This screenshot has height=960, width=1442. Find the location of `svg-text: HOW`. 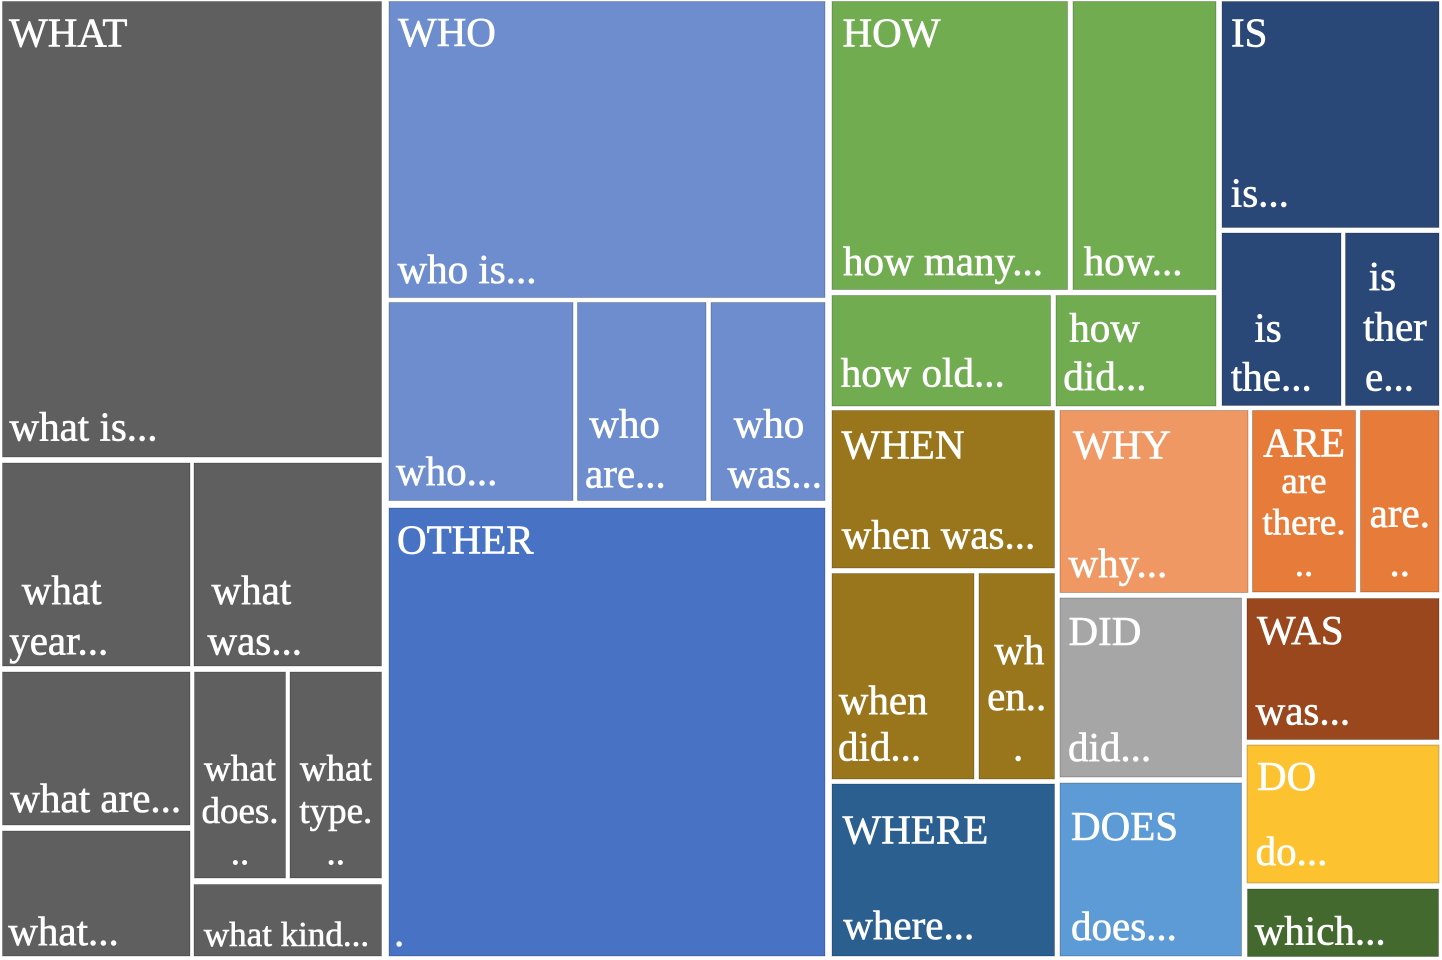

svg-text: HOW is located at coordinates (892, 33).